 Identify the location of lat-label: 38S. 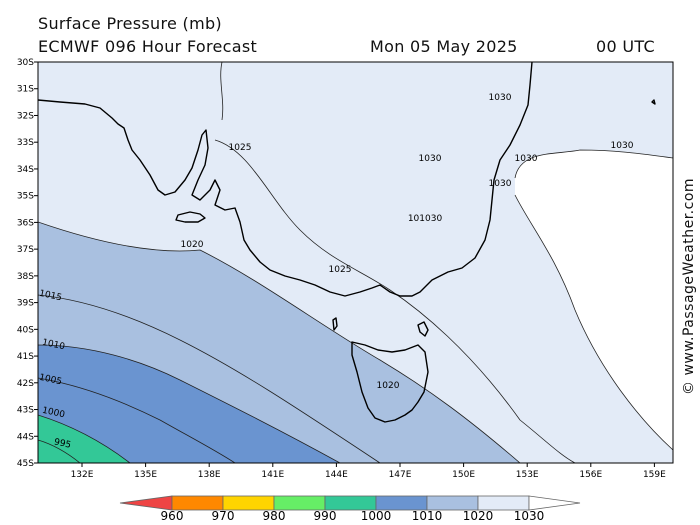
(25, 277).